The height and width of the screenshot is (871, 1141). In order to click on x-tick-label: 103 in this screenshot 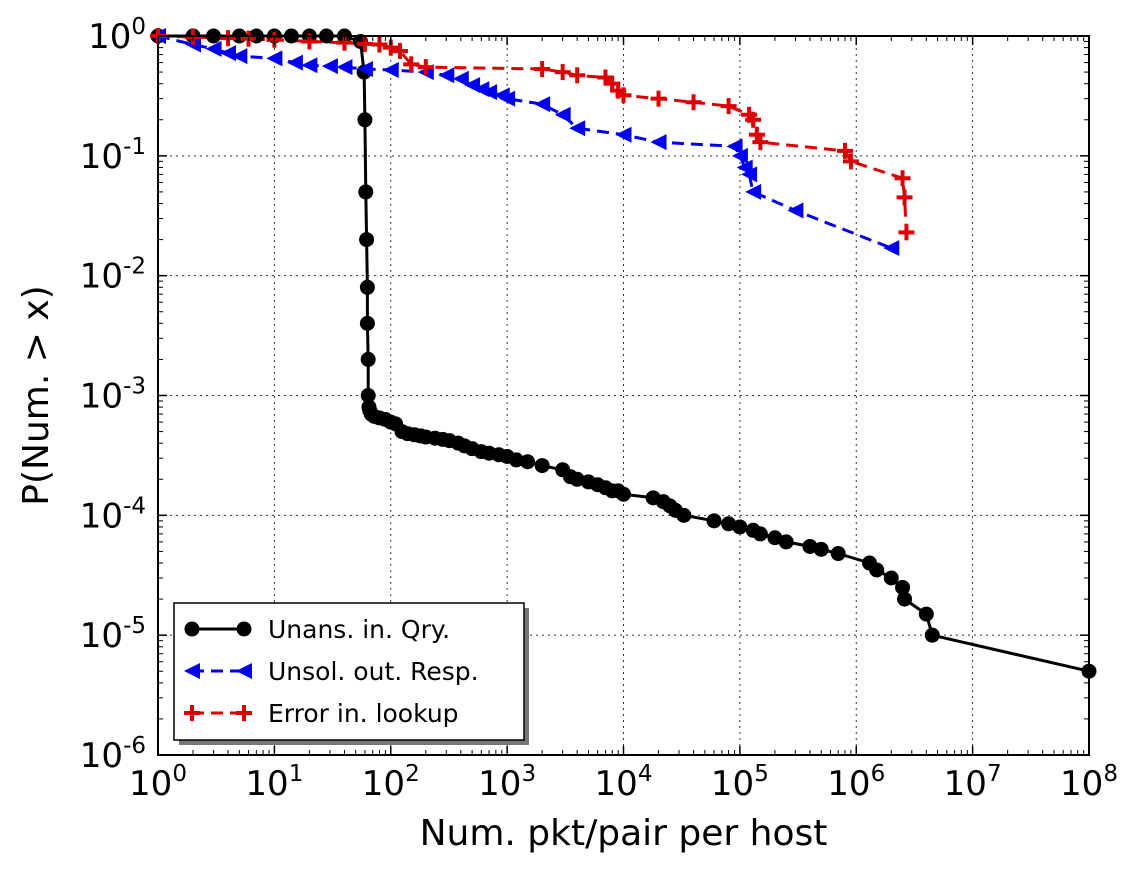, I will do `click(507, 782)`.